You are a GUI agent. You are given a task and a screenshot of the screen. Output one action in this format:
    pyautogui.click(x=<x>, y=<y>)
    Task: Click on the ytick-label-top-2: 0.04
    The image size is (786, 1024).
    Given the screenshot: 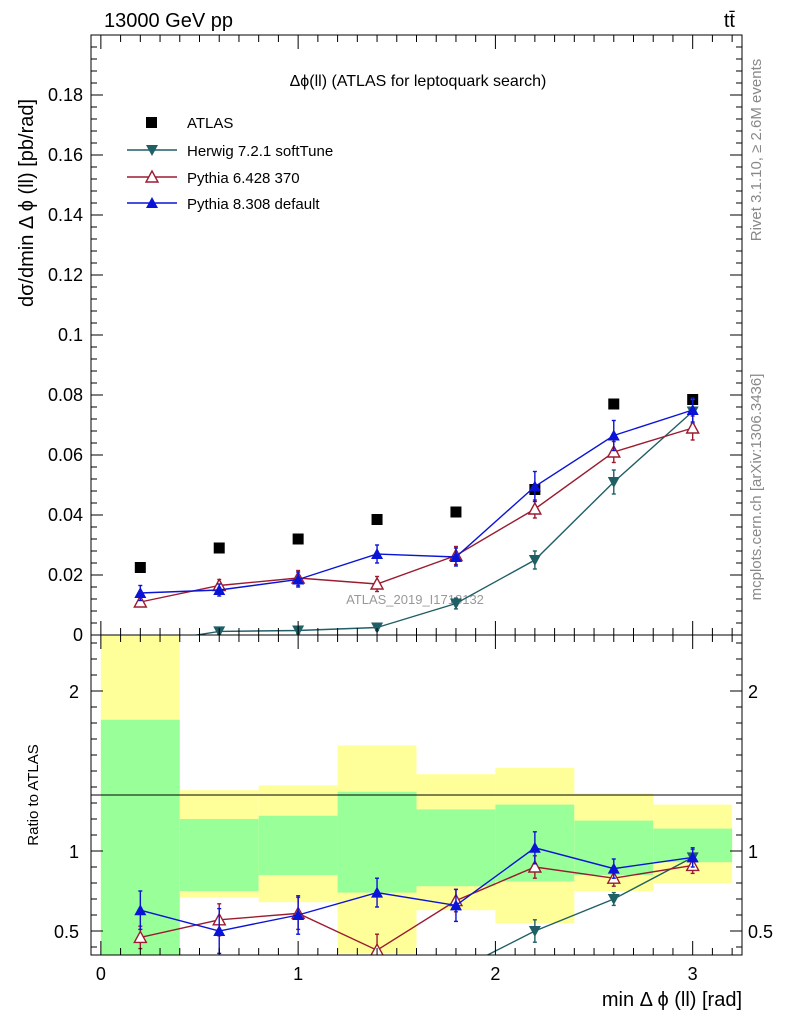 What is the action you would take?
    pyautogui.click(x=65, y=515)
    